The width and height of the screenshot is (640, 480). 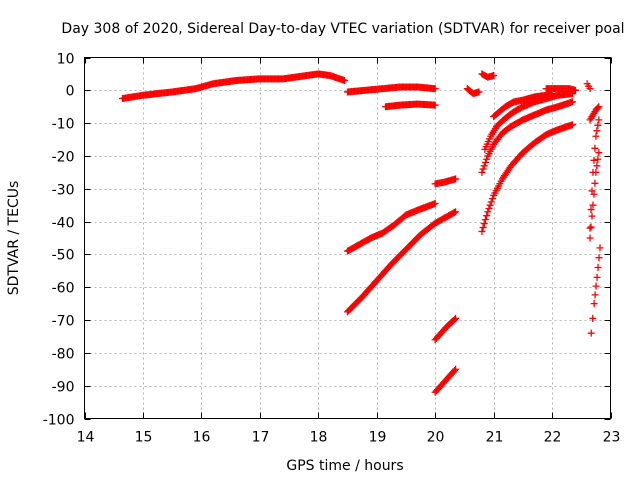 What do you see at coordinates (59, 421) in the screenshot?
I see `y-tick-label: -100` at bounding box center [59, 421].